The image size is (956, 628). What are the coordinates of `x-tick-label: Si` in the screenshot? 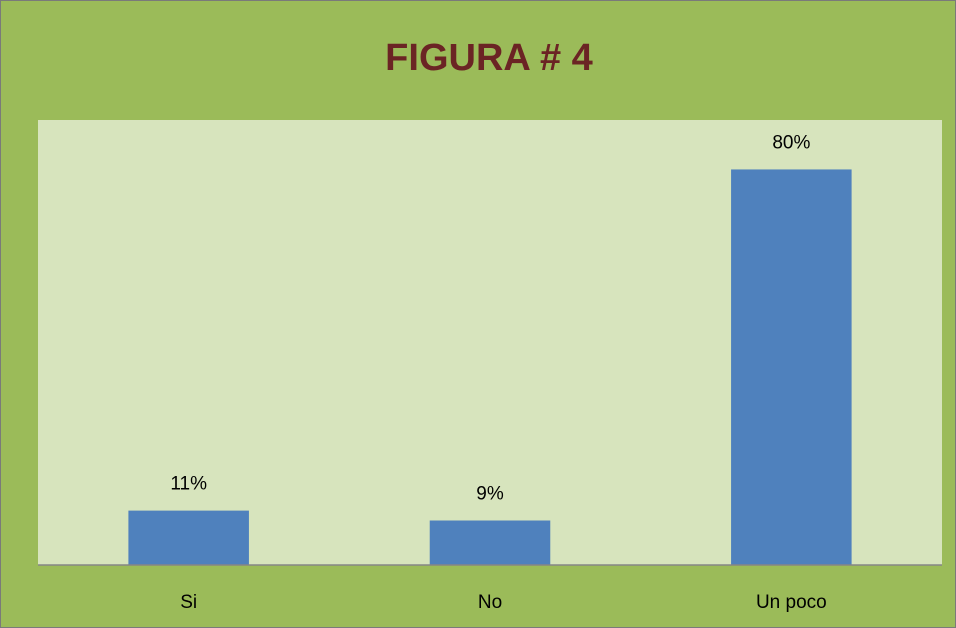 It's located at (188, 602).